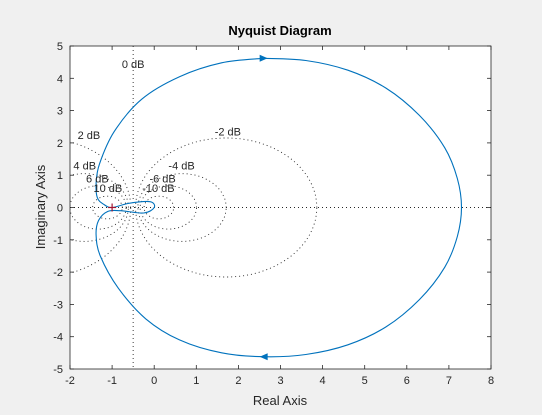  Describe the element at coordinates (279, 30) in the screenshot. I see `chart-title: Nyquist Diagram` at that location.